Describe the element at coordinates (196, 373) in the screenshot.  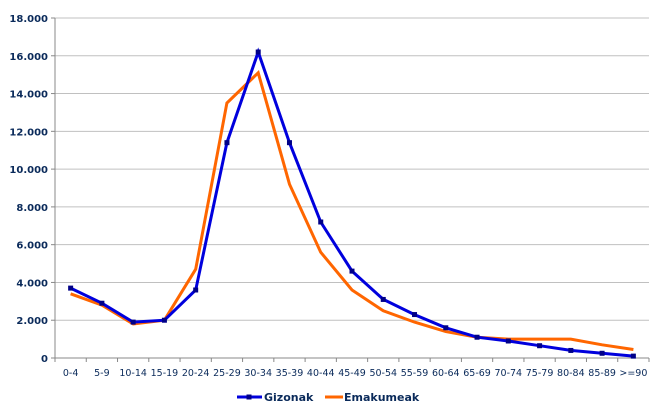
I see `x-tick-label: 20-24` at that location.